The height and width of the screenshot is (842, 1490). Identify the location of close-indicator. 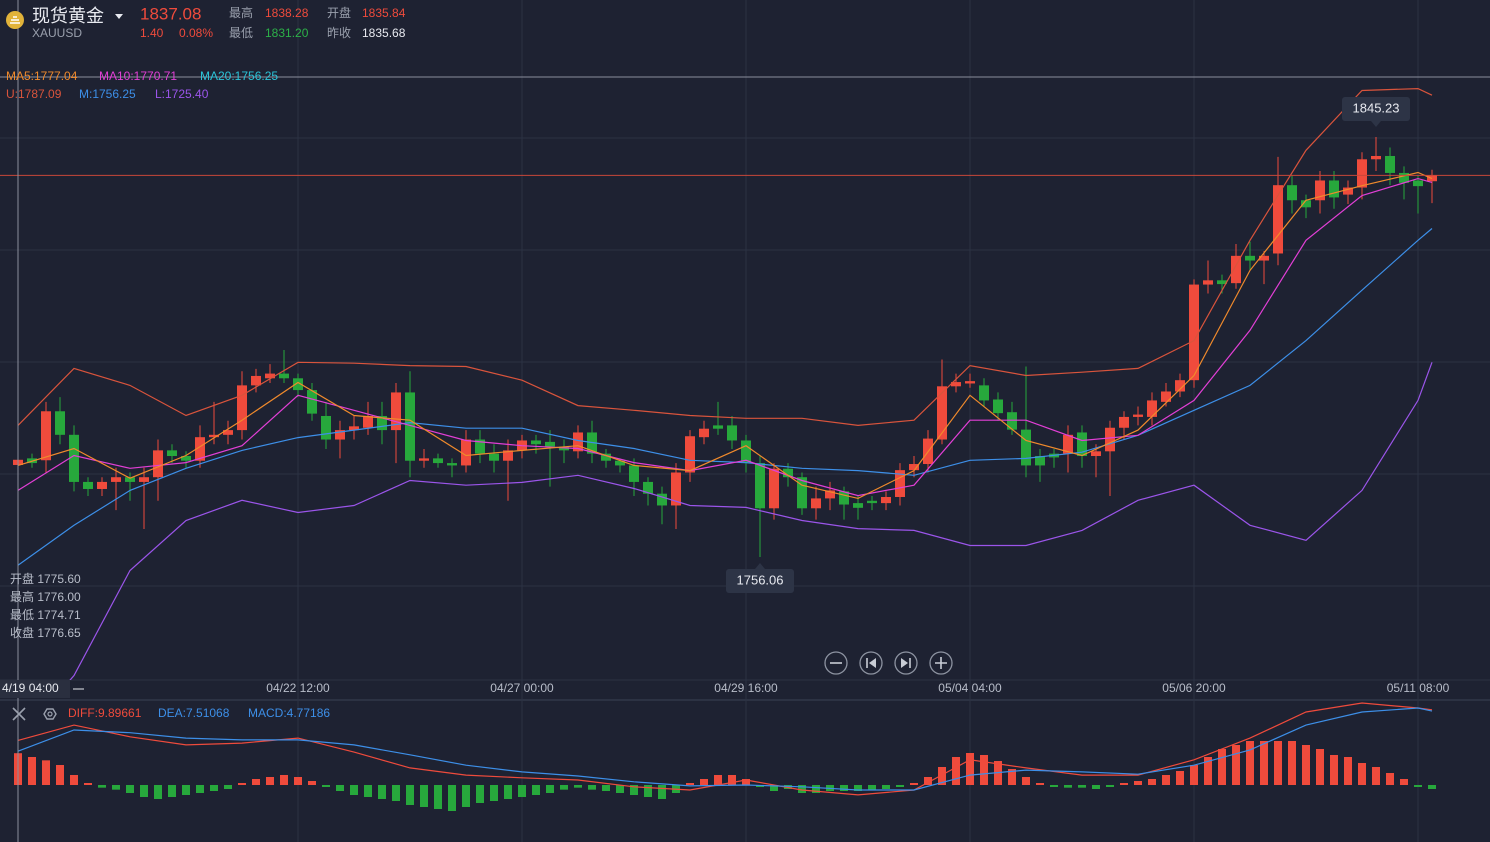
(19, 714).